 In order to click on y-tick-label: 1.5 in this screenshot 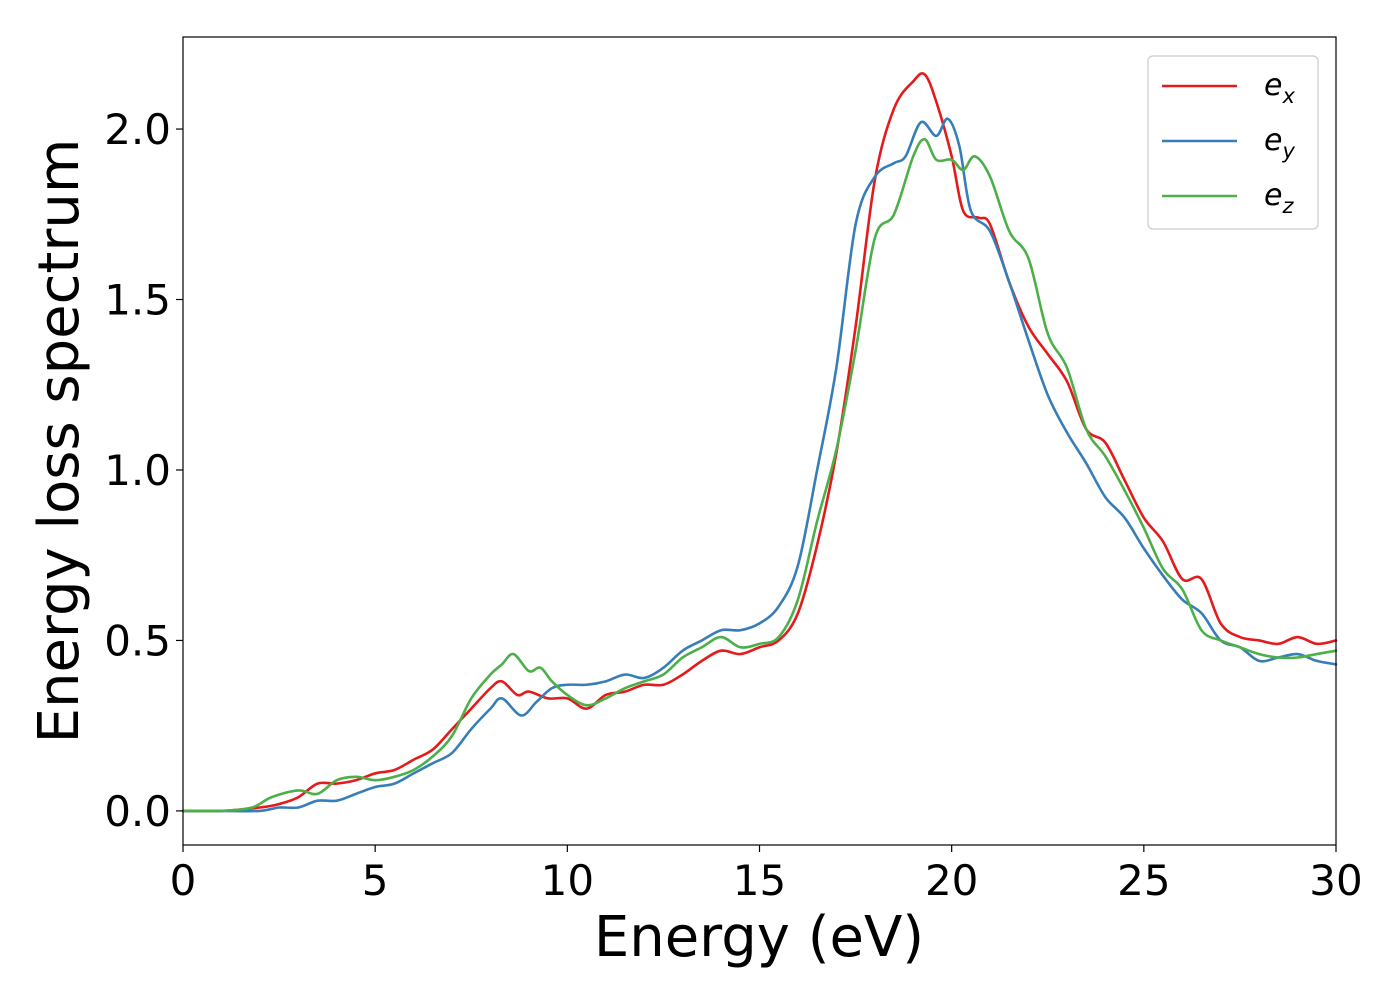, I will do `click(137, 300)`.